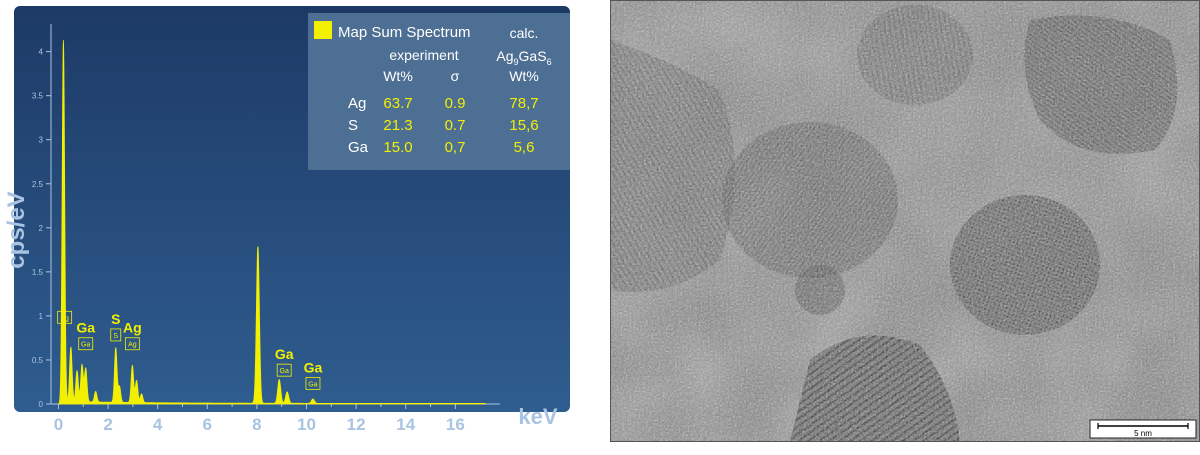 The height and width of the screenshot is (455, 1200). I want to click on y-tick-label: 3, so click(41, 140).